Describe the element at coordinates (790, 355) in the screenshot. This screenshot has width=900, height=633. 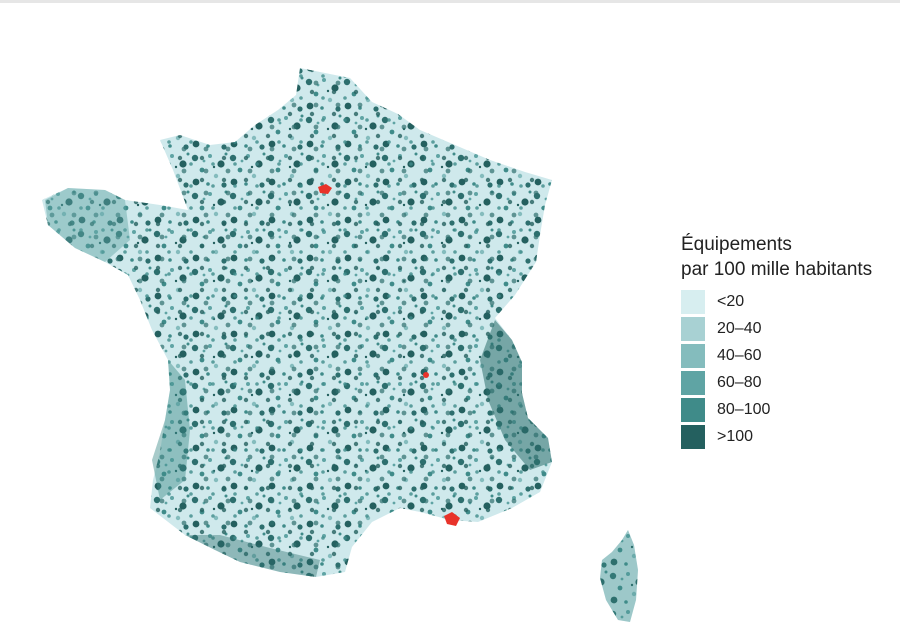
I see `legend-item: 40–60` at that location.